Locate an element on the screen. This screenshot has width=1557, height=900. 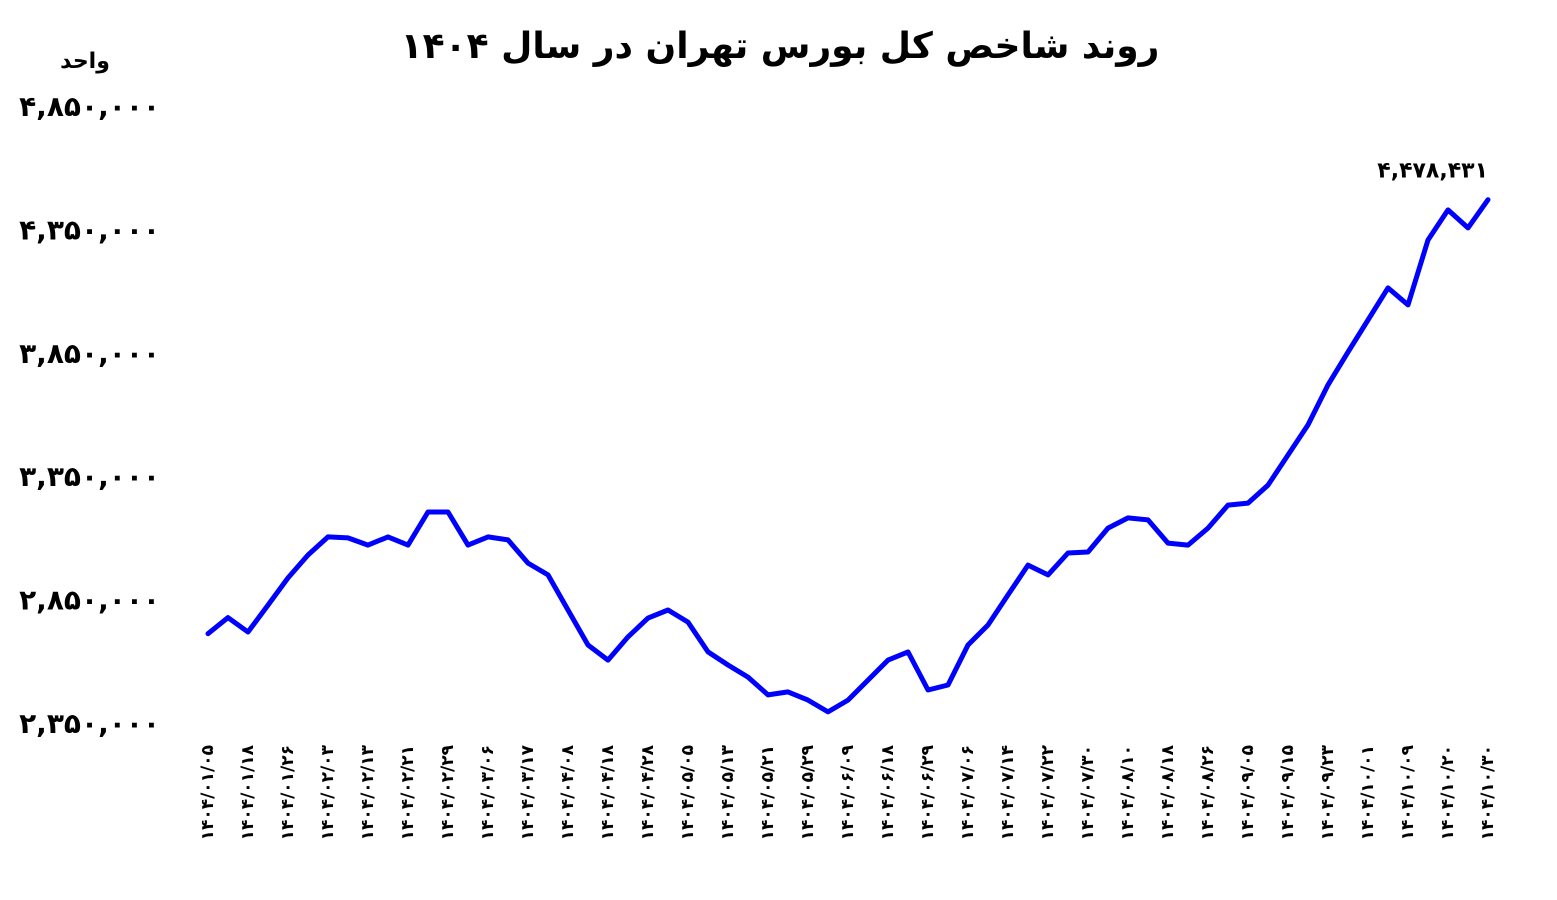
value-label: ۴,۴۷۸,۴۳۱ is located at coordinates (1432, 171).